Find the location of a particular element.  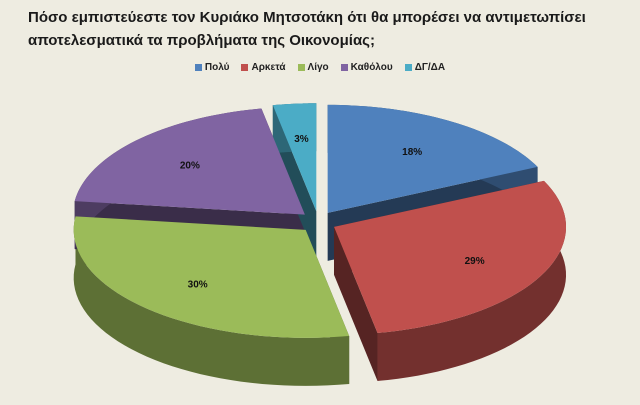

data-label: 3% is located at coordinates (301, 139).